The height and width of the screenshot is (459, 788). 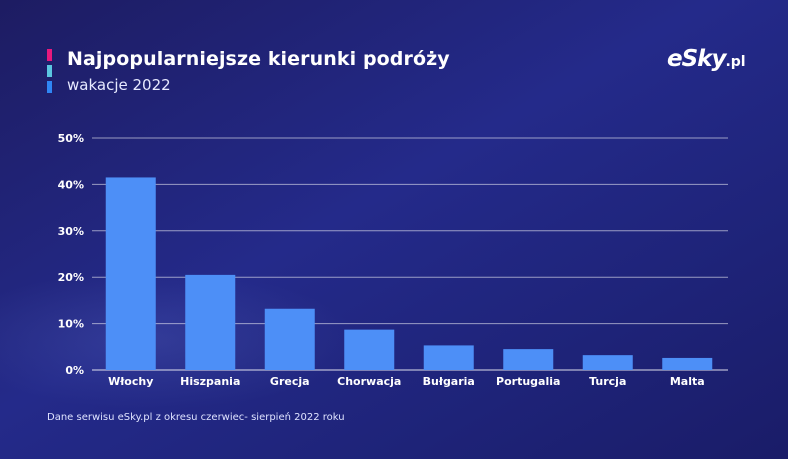 I want to click on x-tick-label: Hiszpania, so click(x=210, y=381).